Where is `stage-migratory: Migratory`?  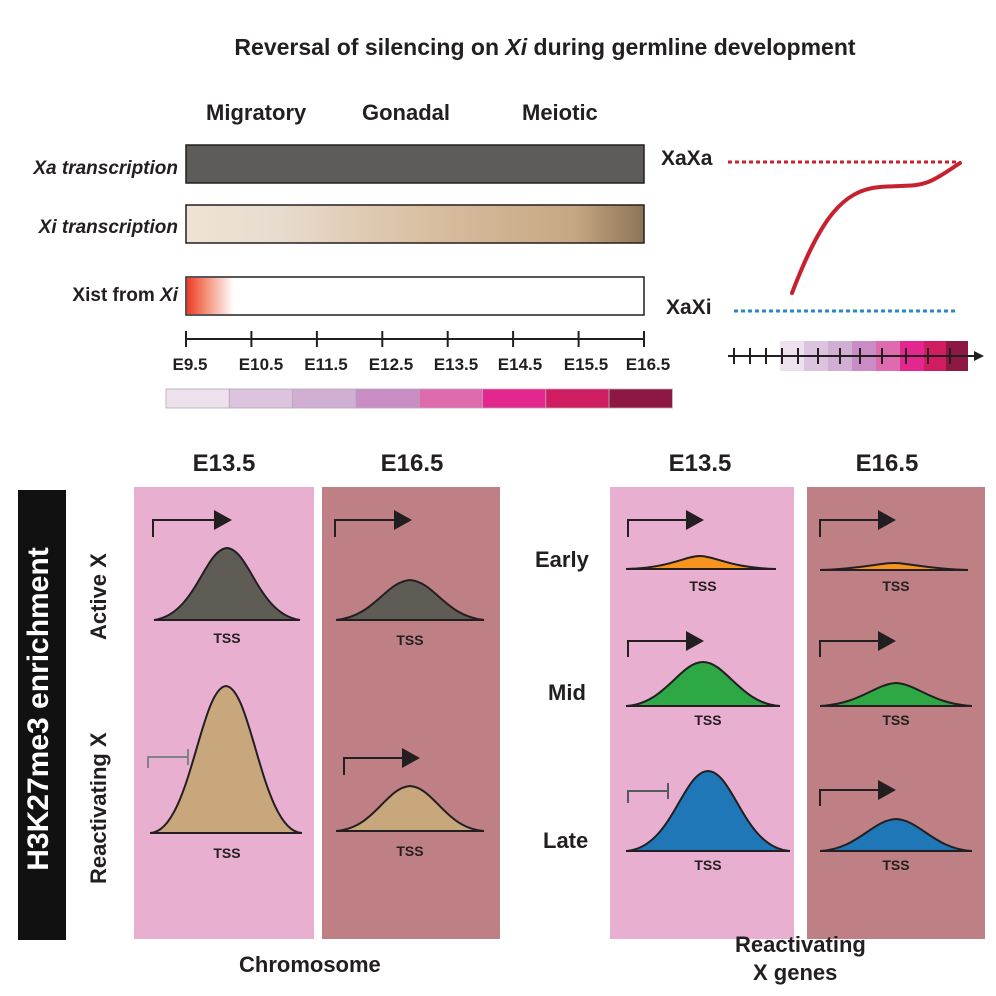
stage-migratory: Migratory is located at coordinates (256, 112).